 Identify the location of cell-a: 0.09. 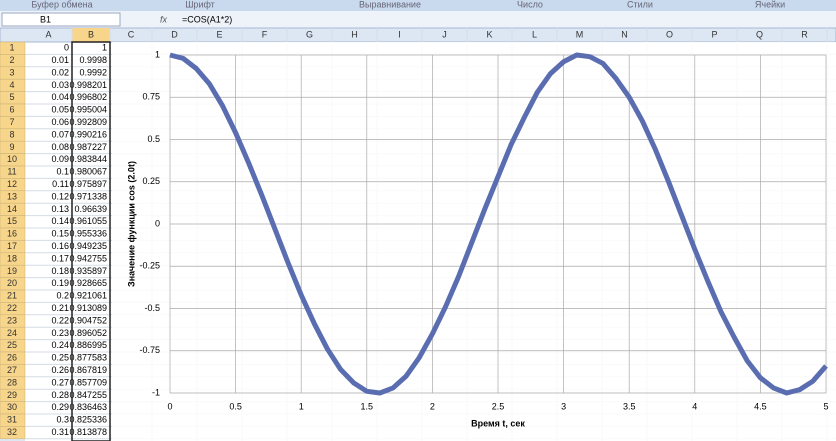
(60, 159).